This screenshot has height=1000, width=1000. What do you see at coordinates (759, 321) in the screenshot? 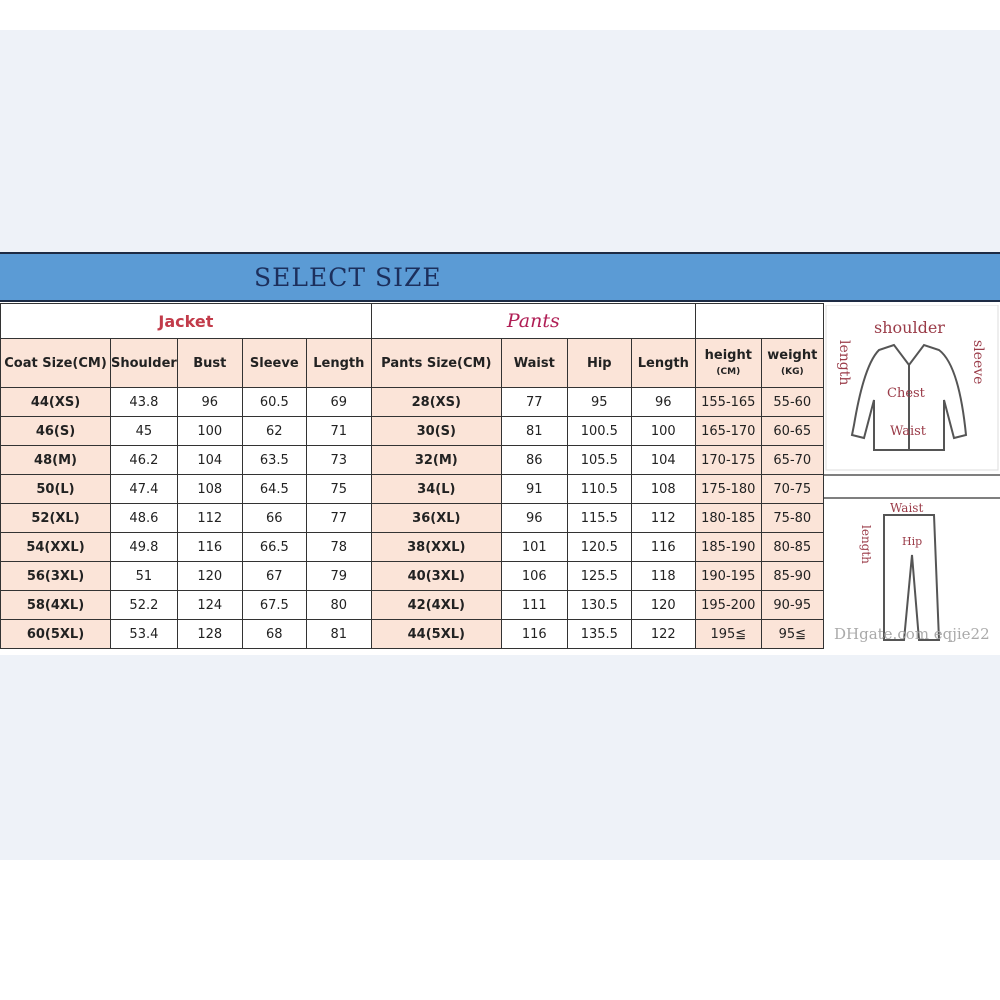
I see `body-group-header` at bounding box center [759, 321].